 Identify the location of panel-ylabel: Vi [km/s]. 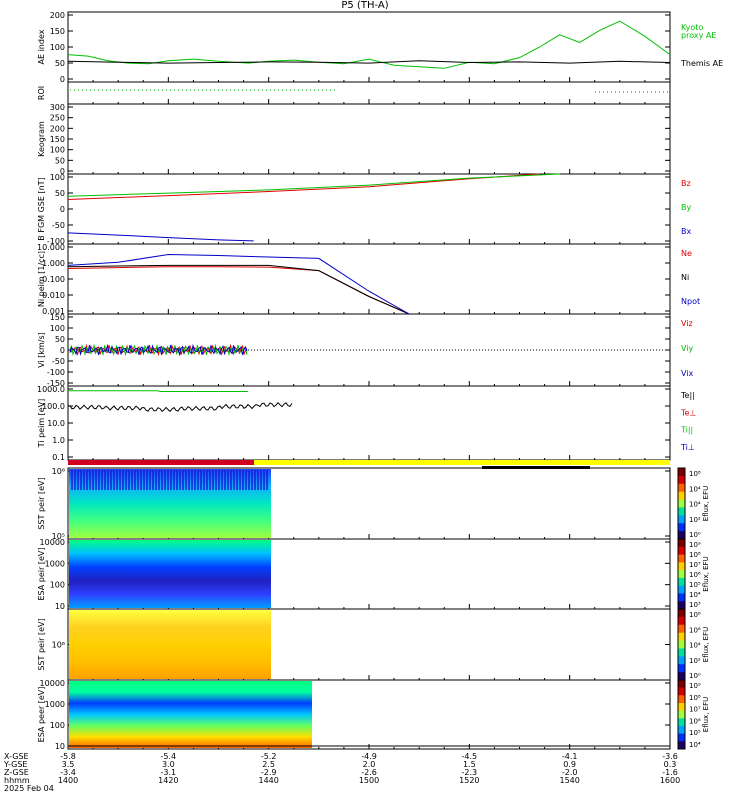
(41, 350).